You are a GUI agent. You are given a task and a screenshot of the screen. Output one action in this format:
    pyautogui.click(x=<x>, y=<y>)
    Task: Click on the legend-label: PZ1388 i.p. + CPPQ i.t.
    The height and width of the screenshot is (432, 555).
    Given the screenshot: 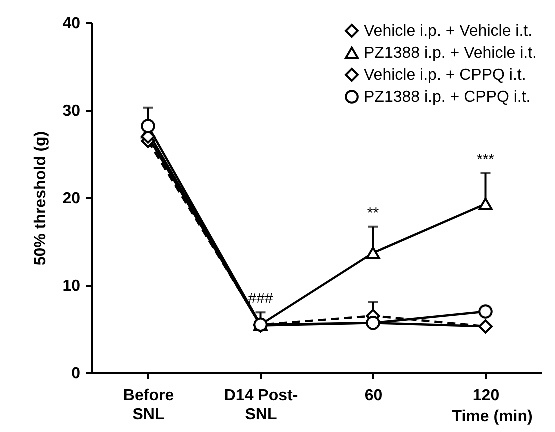 What is the action you would take?
    pyautogui.click(x=447, y=97)
    